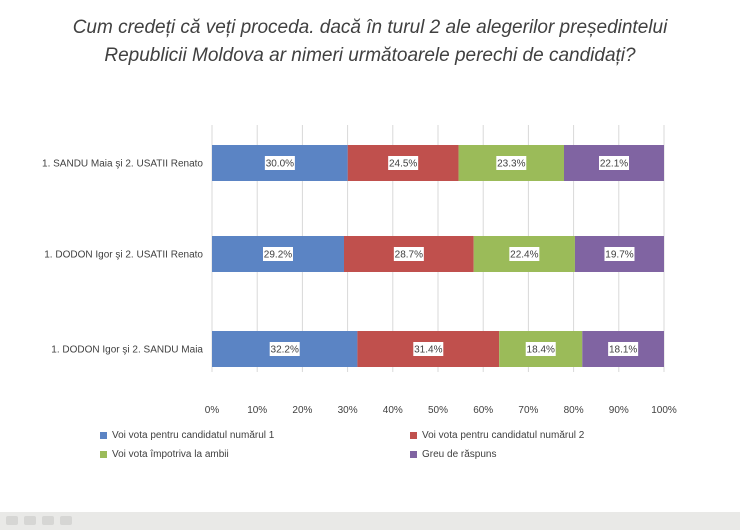  Describe the element at coordinates (48, 520) in the screenshot. I see `pen-icon` at that location.